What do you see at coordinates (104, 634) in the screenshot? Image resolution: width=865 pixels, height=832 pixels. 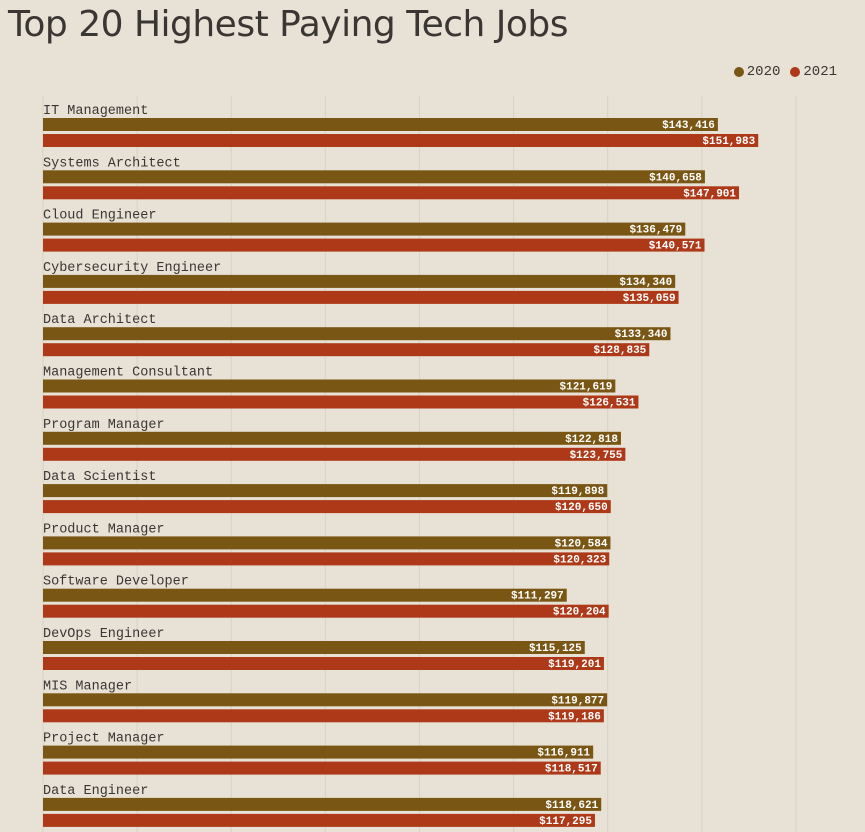 I see `category-label: DevOps Engineer` at bounding box center [104, 634].